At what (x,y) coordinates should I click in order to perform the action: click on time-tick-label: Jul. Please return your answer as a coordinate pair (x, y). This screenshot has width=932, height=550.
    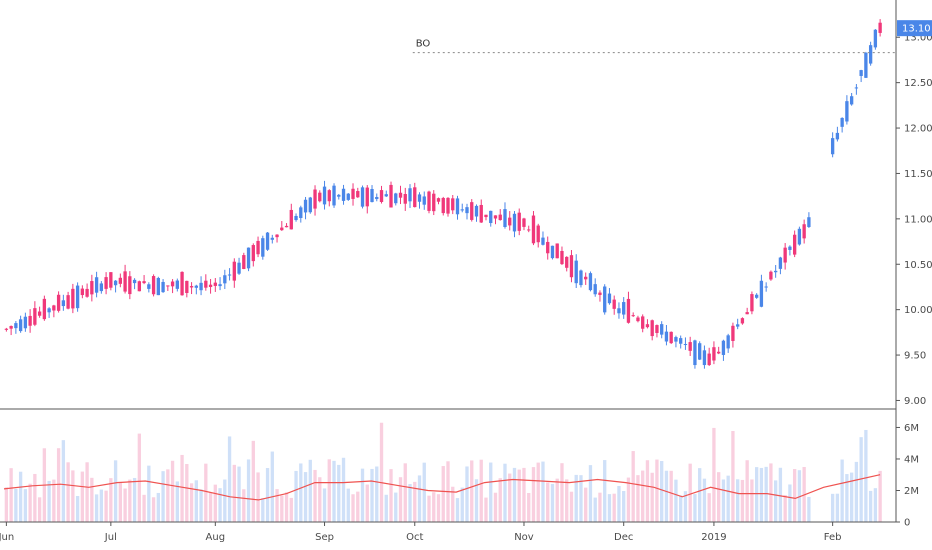
    Looking at the image, I should click on (110, 537).